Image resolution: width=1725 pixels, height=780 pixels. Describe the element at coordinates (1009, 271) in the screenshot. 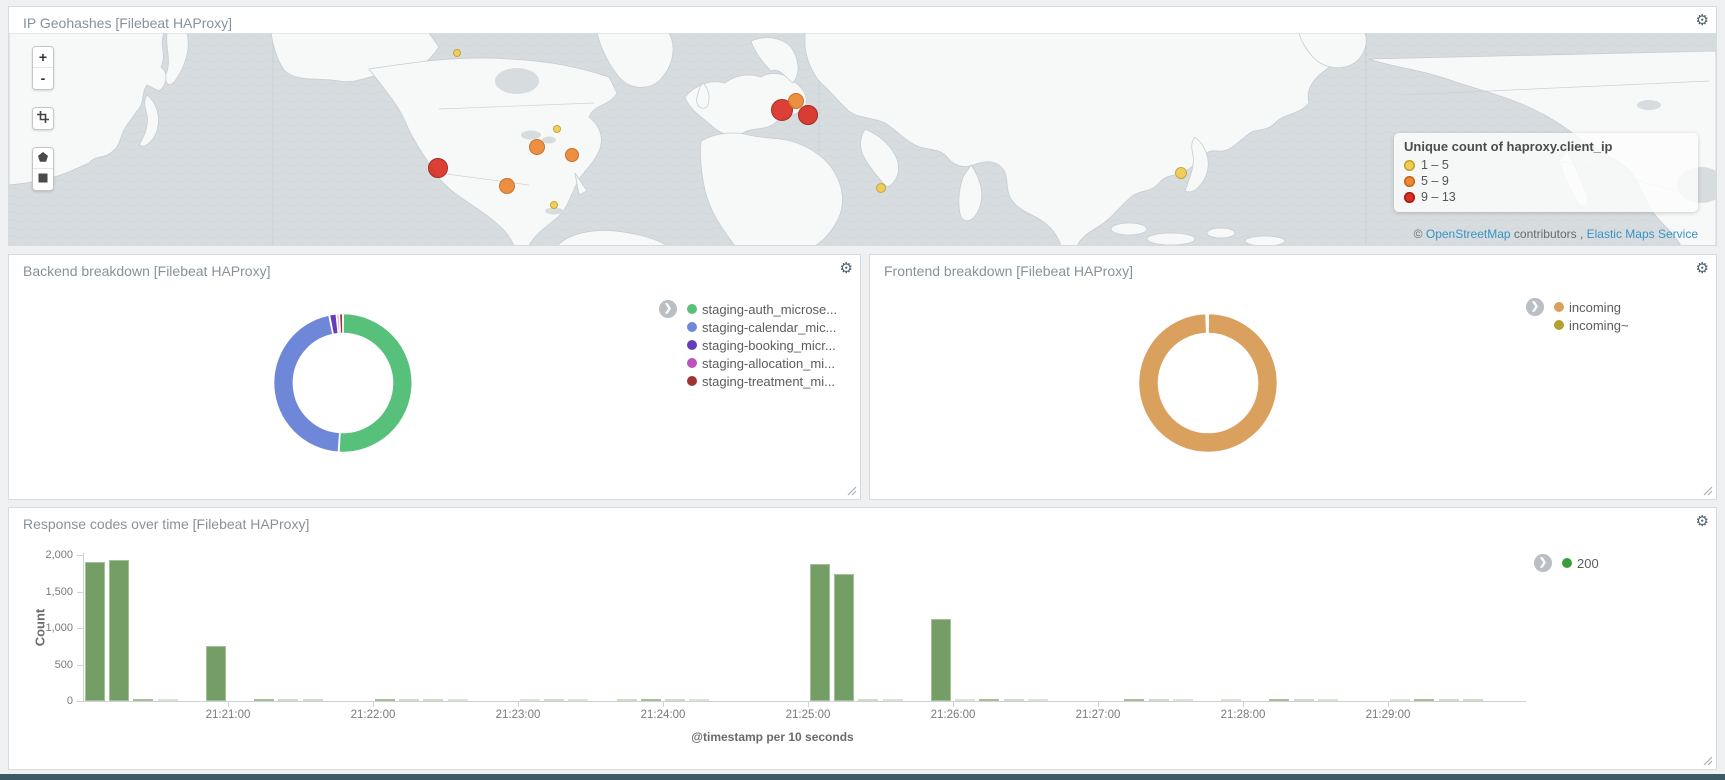

I see `panel-title: Frontend breakdown [Filebeat HAProxy]` at that location.